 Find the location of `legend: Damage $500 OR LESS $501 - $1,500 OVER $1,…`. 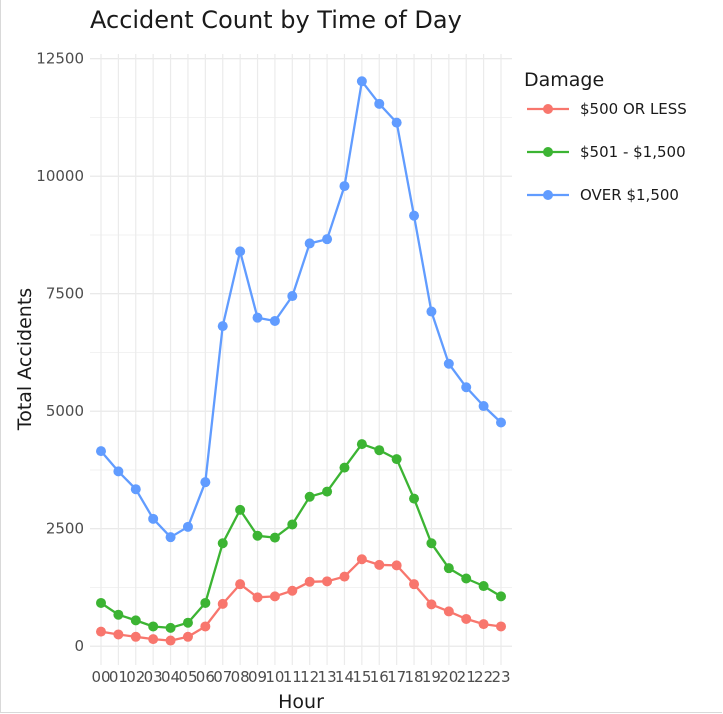

legend: Damage $500 OR LESS $501 - $1,500 OVER $1,… is located at coordinates (605, 136).